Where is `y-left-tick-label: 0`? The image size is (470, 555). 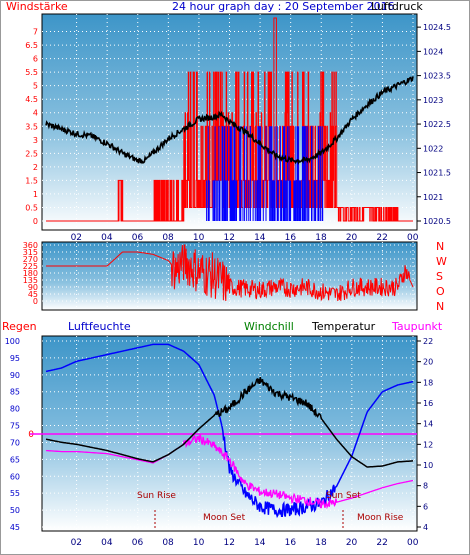
y-left-tick-label: 0 is located at coordinates (35, 221).